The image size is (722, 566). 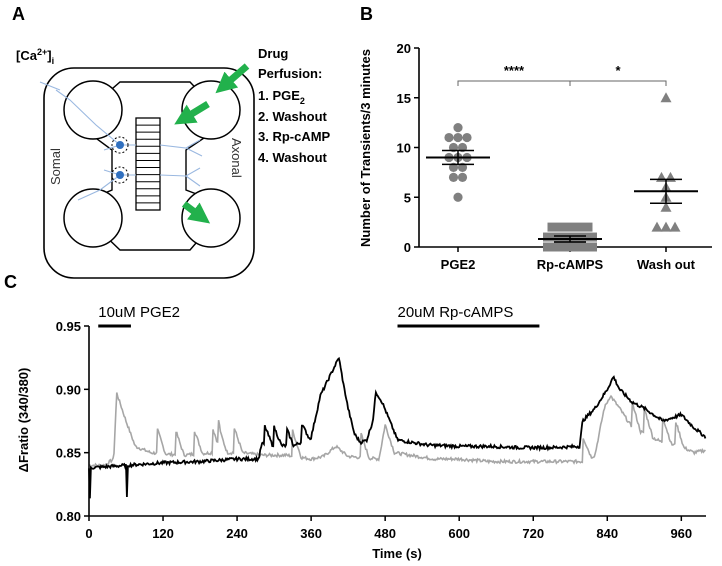 What do you see at coordinates (681, 533) in the screenshot?
I see `c-x-tick-label: 960` at bounding box center [681, 533].